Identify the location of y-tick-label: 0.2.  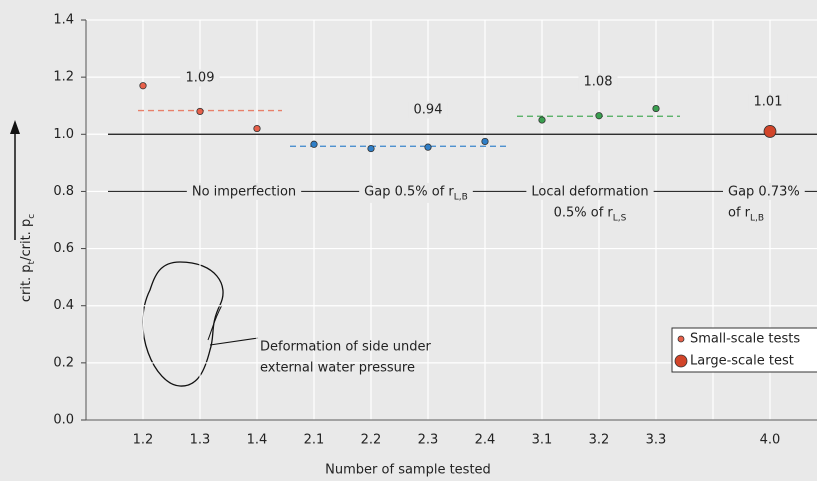
(63, 362).